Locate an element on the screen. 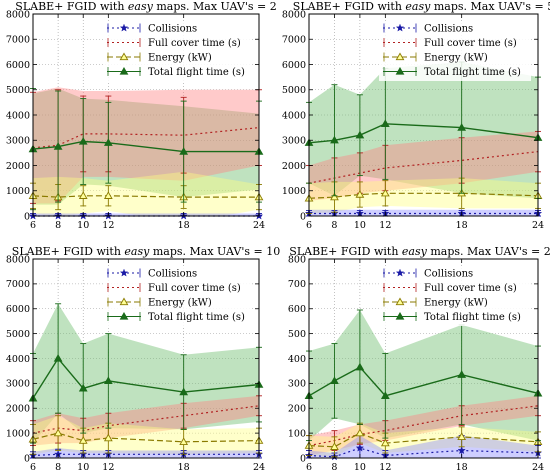 Image resolution: width=550 pixels, height=476 pixels. y-tick-label: 7000 is located at coordinates (18, 284).